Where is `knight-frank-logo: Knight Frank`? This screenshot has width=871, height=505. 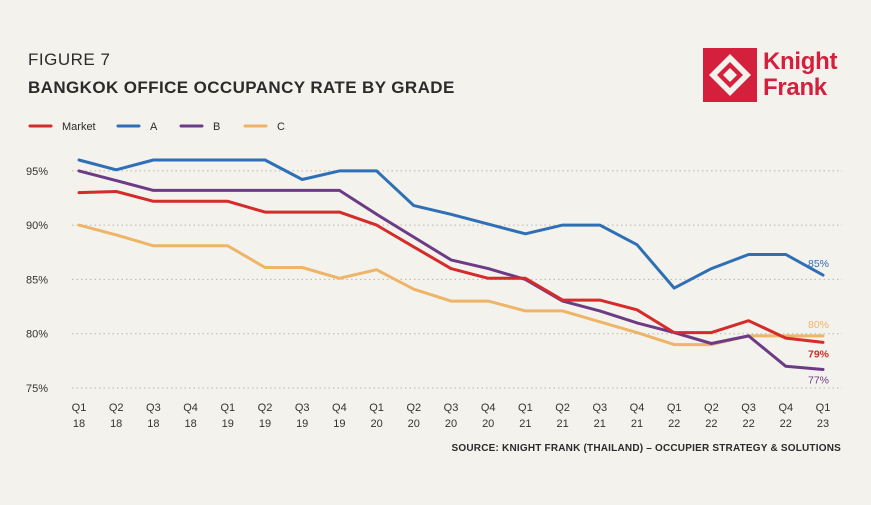
knight-frank-logo: Knight Frank is located at coordinates (778, 76).